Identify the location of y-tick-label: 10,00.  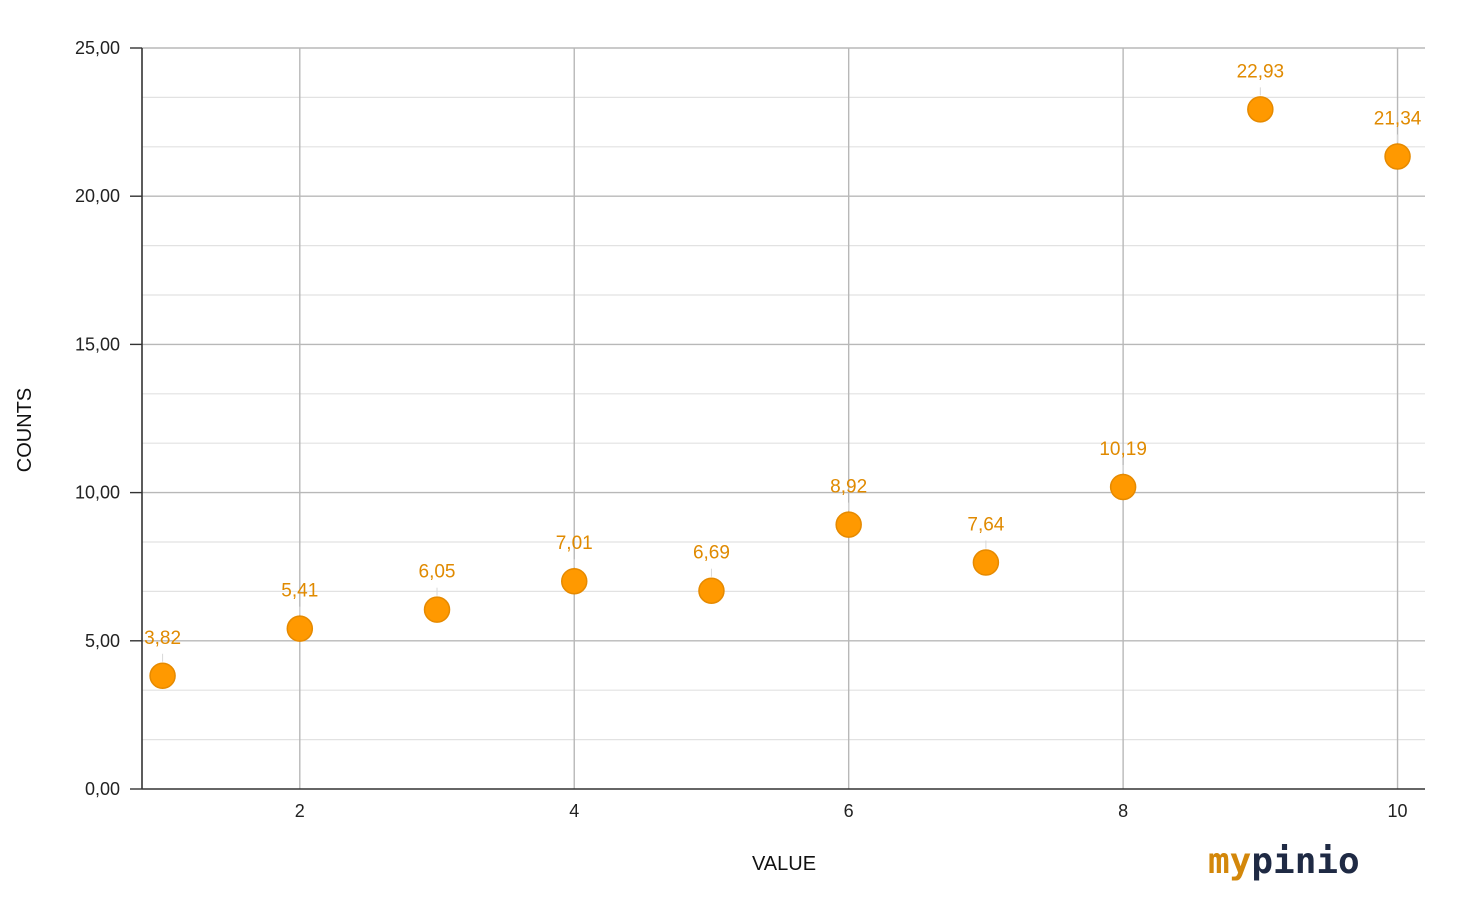
(97, 493).